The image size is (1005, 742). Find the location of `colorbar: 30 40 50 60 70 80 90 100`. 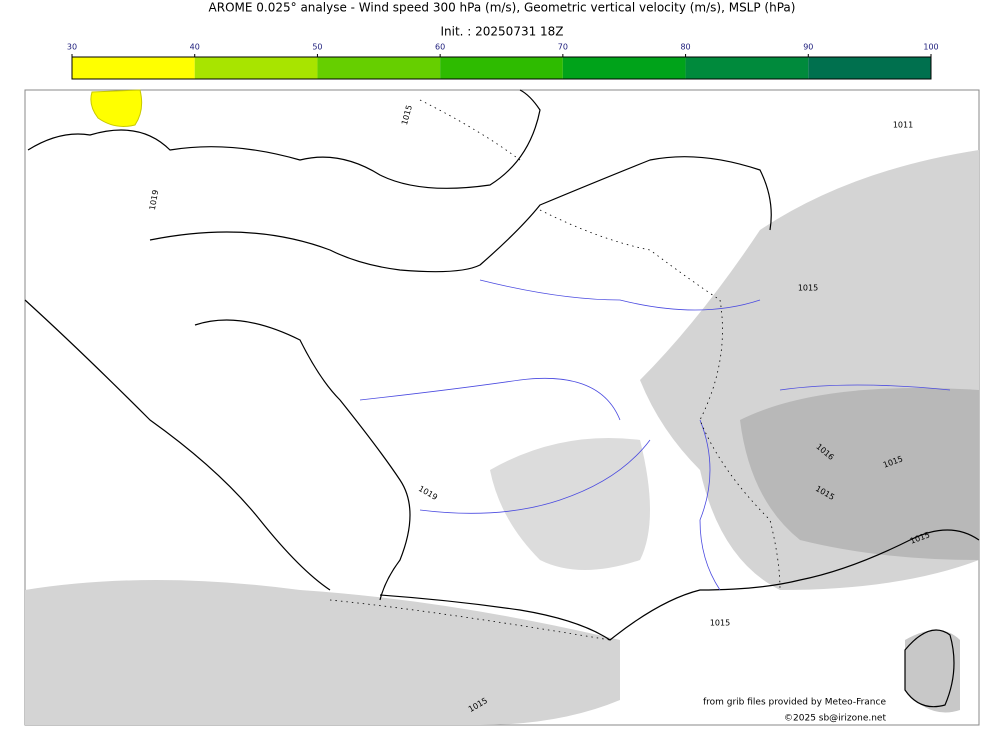

colorbar: 30 40 50 60 70 80 90 100 is located at coordinates (503, 61).